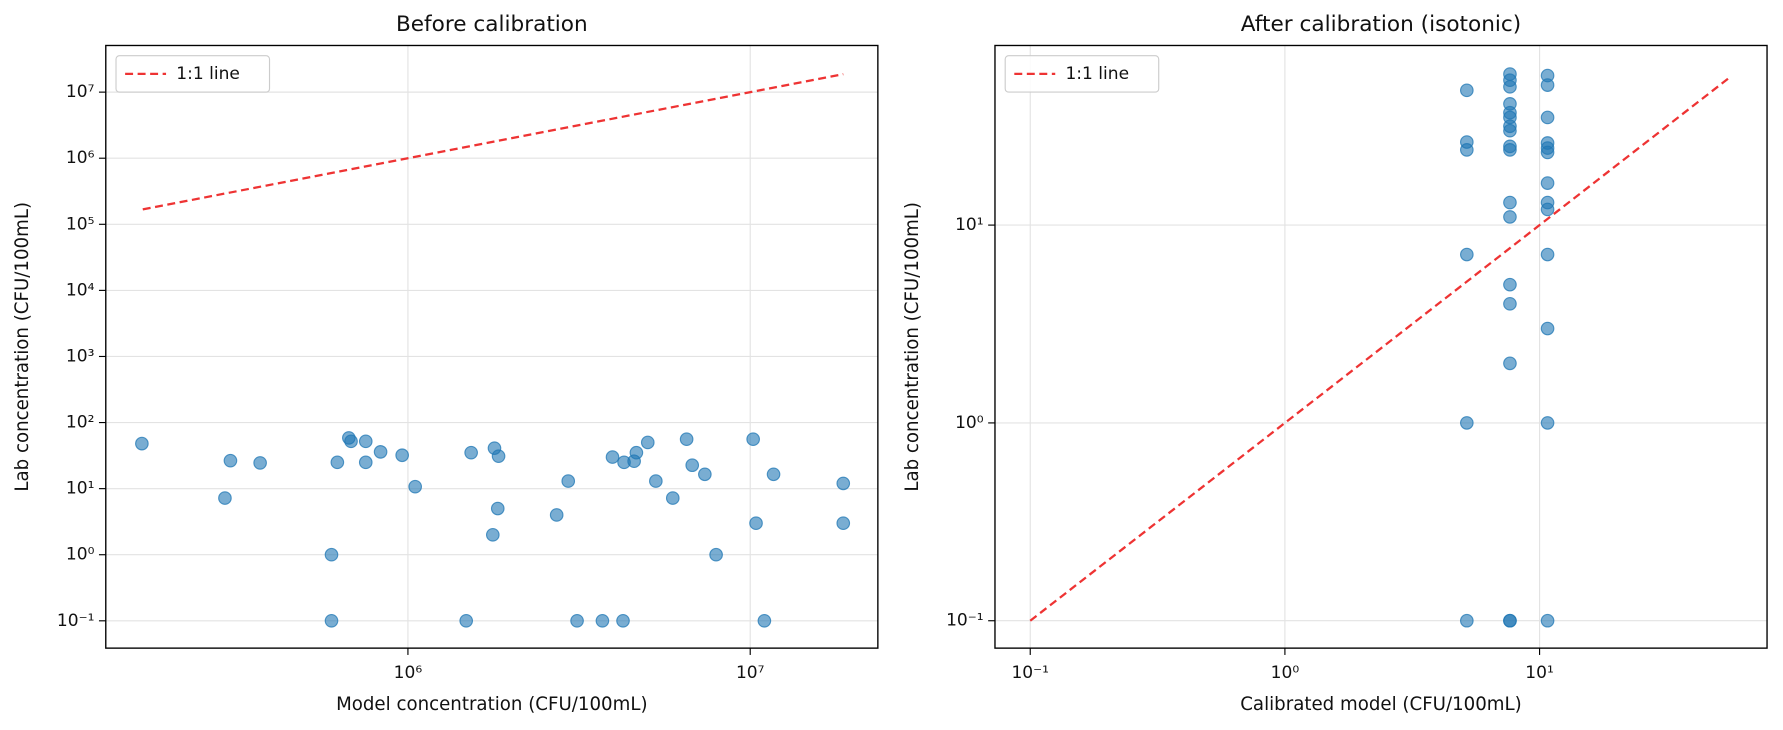 The image size is (1783, 730). Describe the element at coordinates (80, 92) in the screenshot. I see `y-tick-label: 10⁷` at that location.